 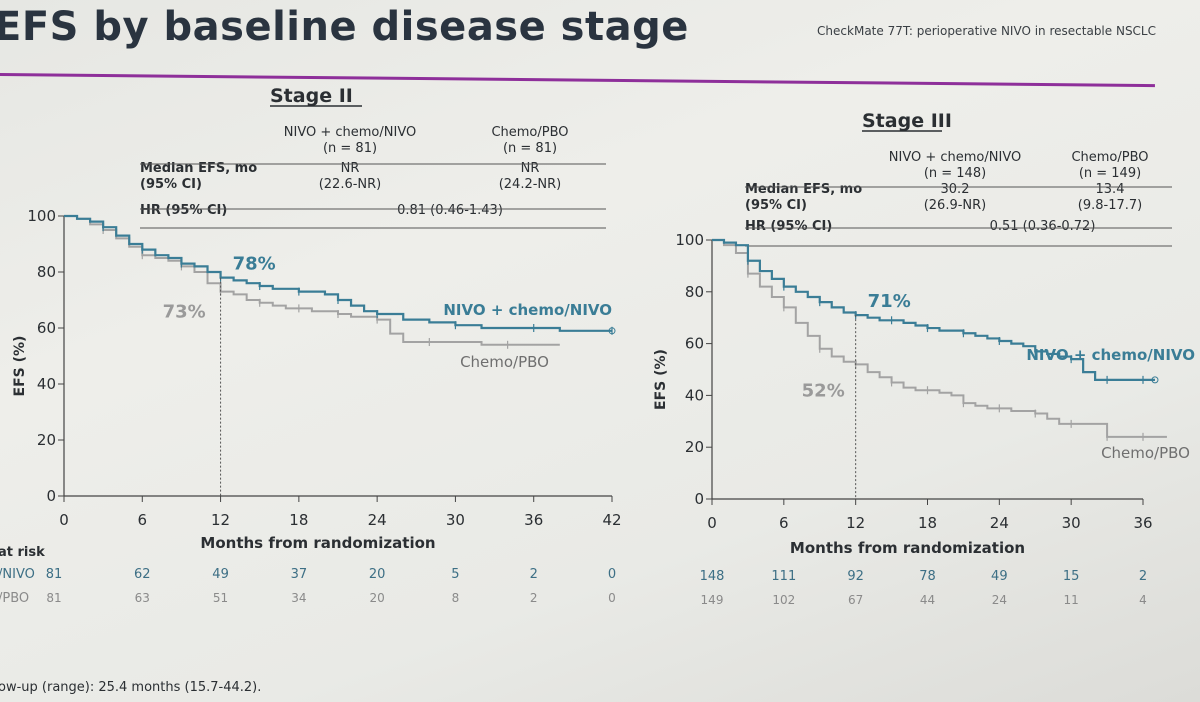 What do you see at coordinates (999, 523) in the screenshot?
I see `x-tick-label: 24` at bounding box center [999, 523].